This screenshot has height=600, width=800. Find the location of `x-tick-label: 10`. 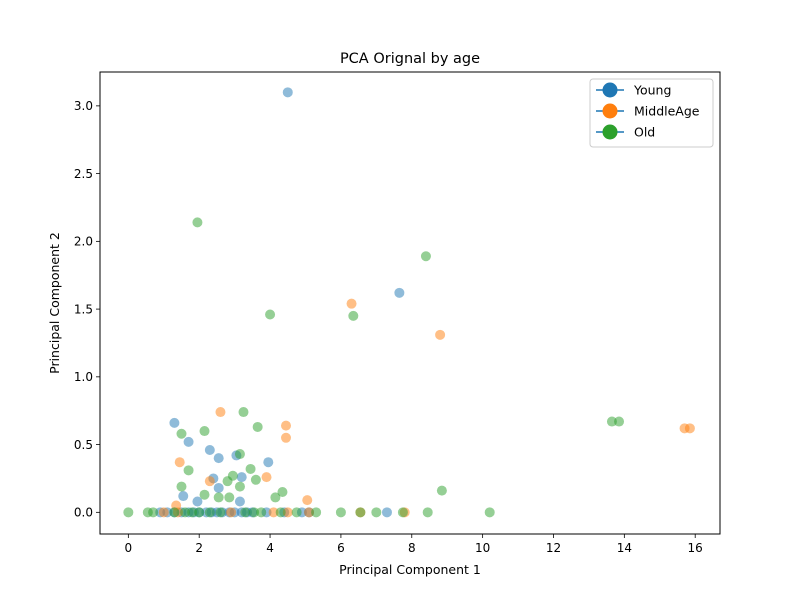

x-tick-label: 10 is located at coordinates (482, 548).